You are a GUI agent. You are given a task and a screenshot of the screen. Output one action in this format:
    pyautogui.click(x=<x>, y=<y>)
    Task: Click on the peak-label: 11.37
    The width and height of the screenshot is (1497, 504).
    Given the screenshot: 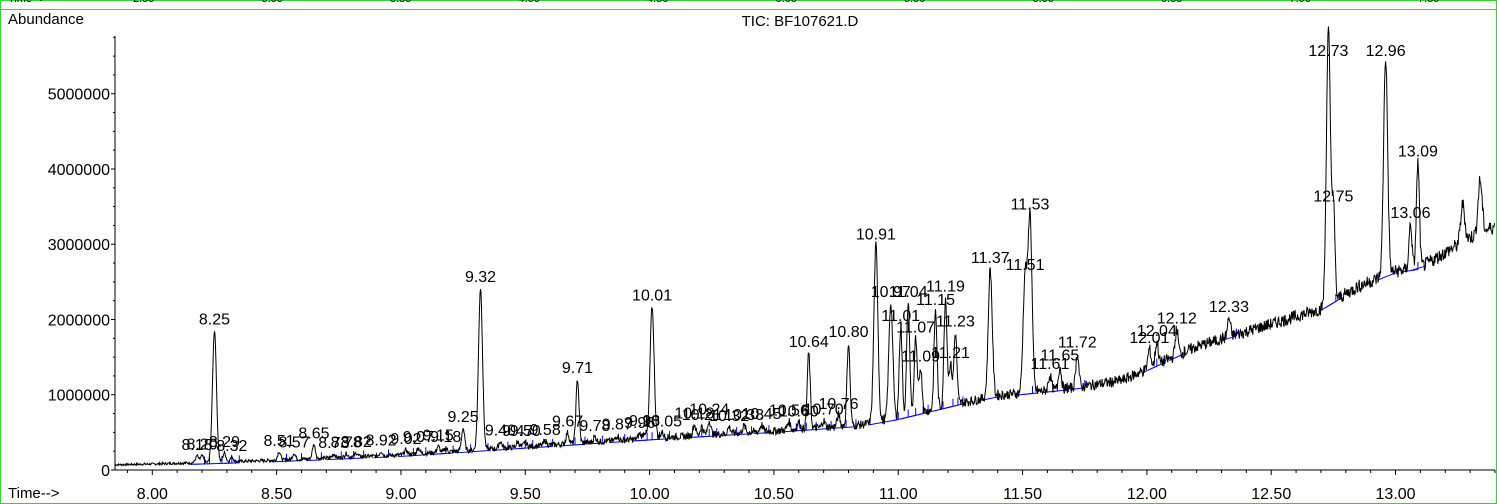 What is the action you would take?
    pyautogui.click(x=990, y=258)
    